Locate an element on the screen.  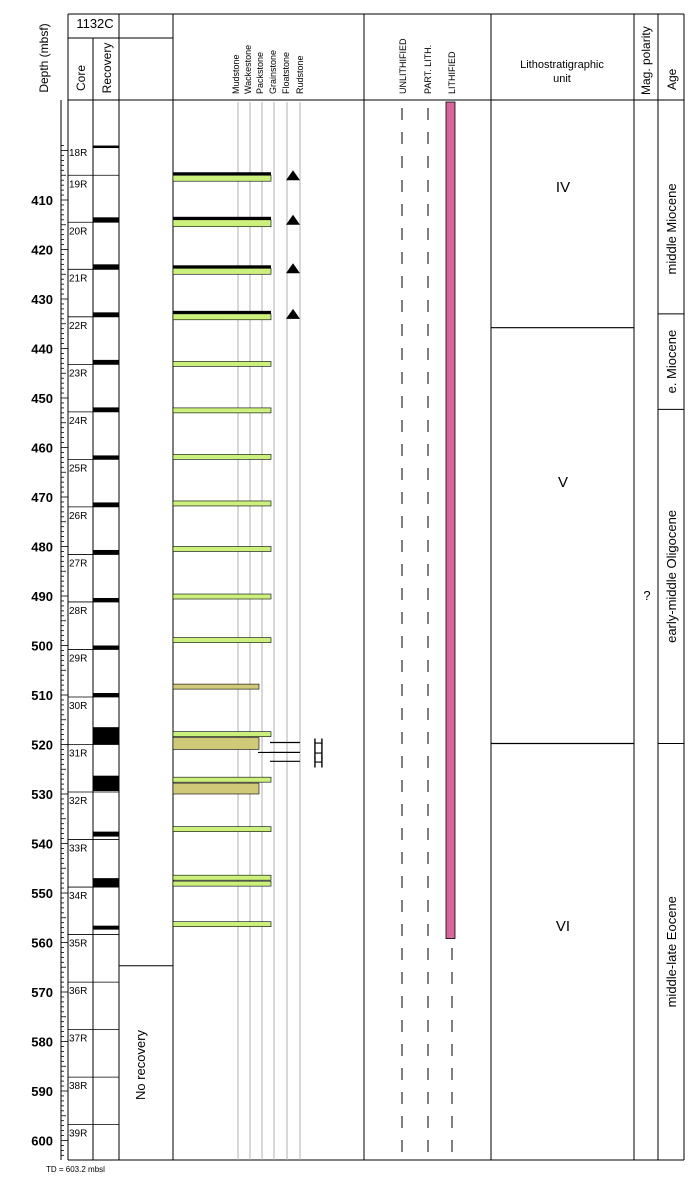
core-column-header: Core is located at coordinates (81, 78).